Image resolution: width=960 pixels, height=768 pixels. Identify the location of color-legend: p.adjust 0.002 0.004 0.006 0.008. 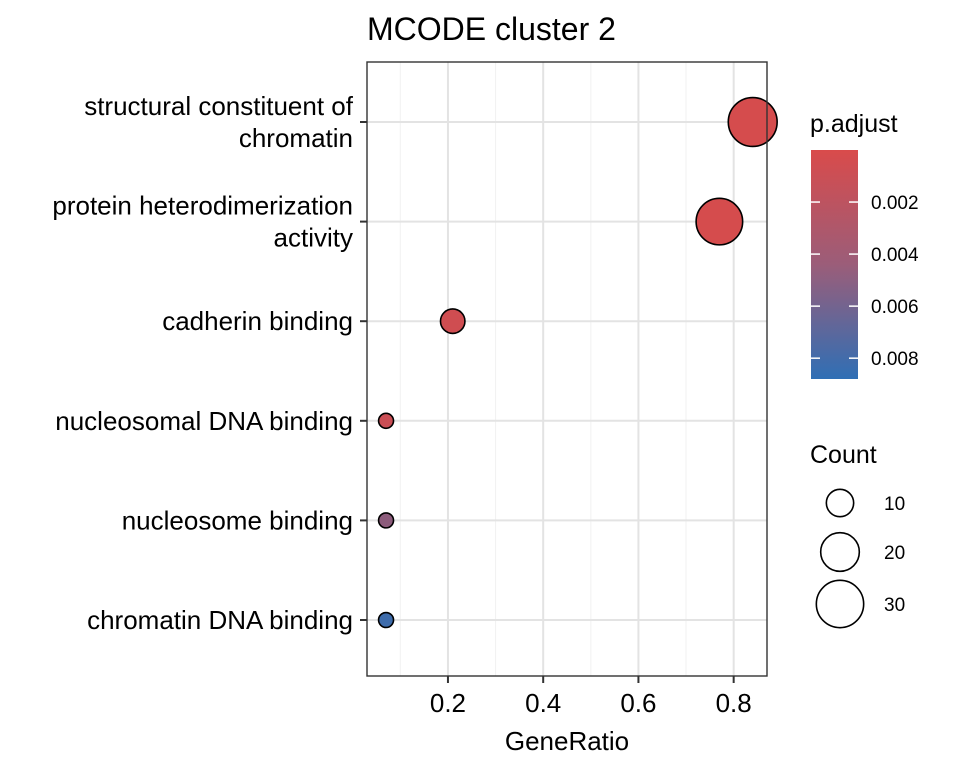
(864, 244).